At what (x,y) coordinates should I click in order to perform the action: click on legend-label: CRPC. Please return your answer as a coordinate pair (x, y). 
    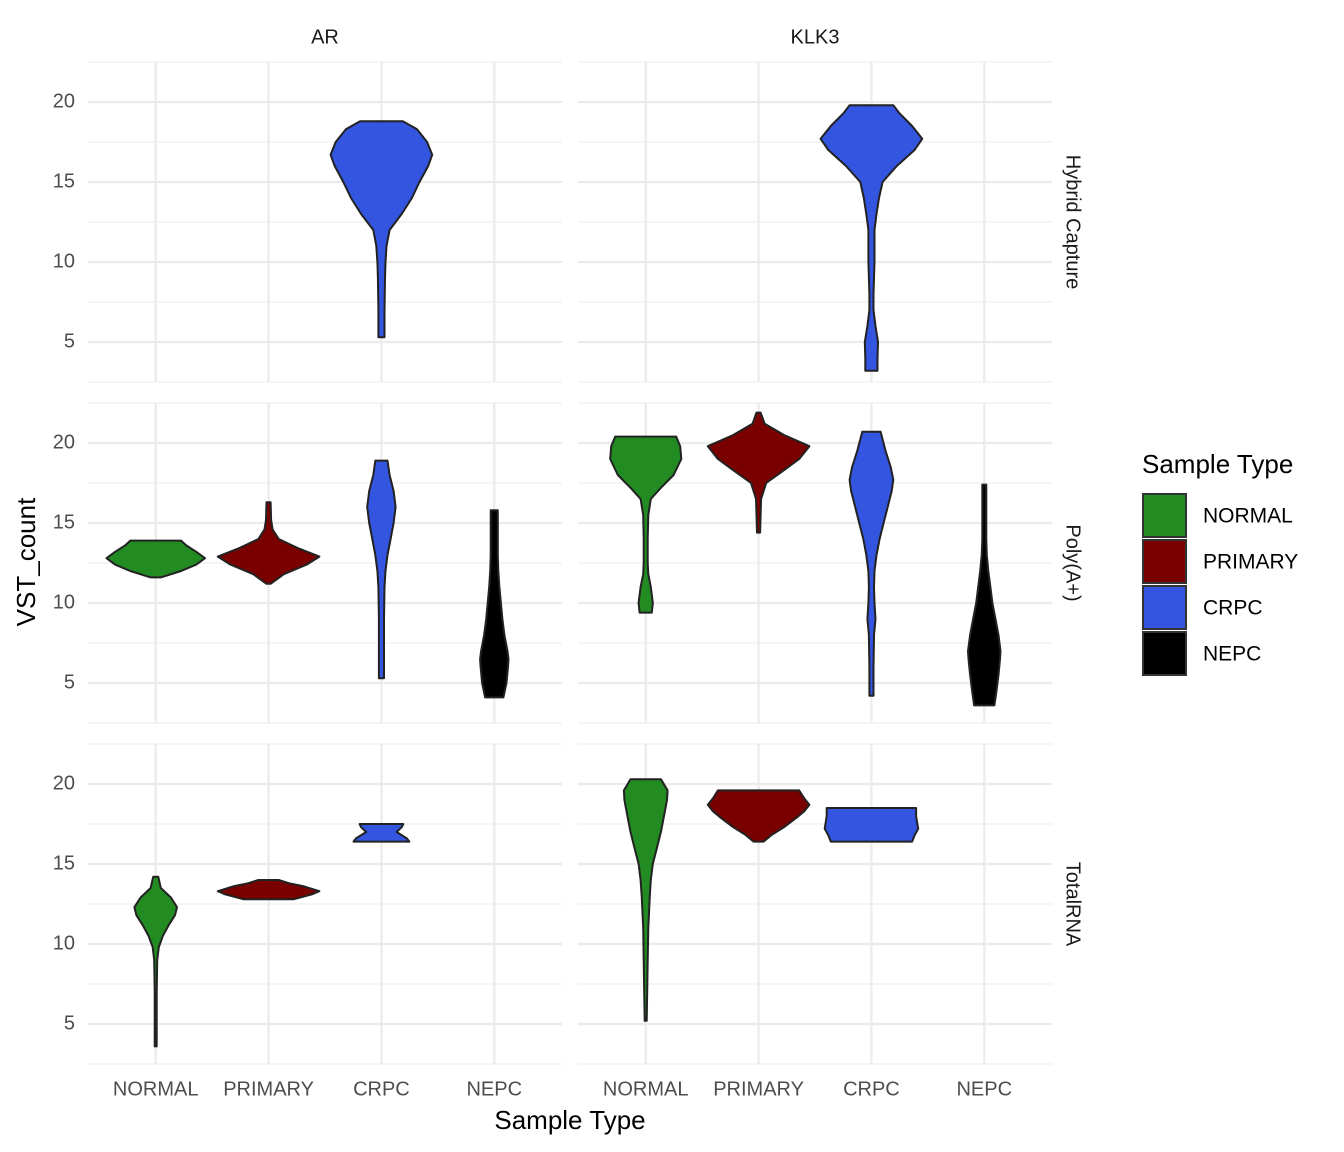
    Looking at the image, I should click on (1233, 608).